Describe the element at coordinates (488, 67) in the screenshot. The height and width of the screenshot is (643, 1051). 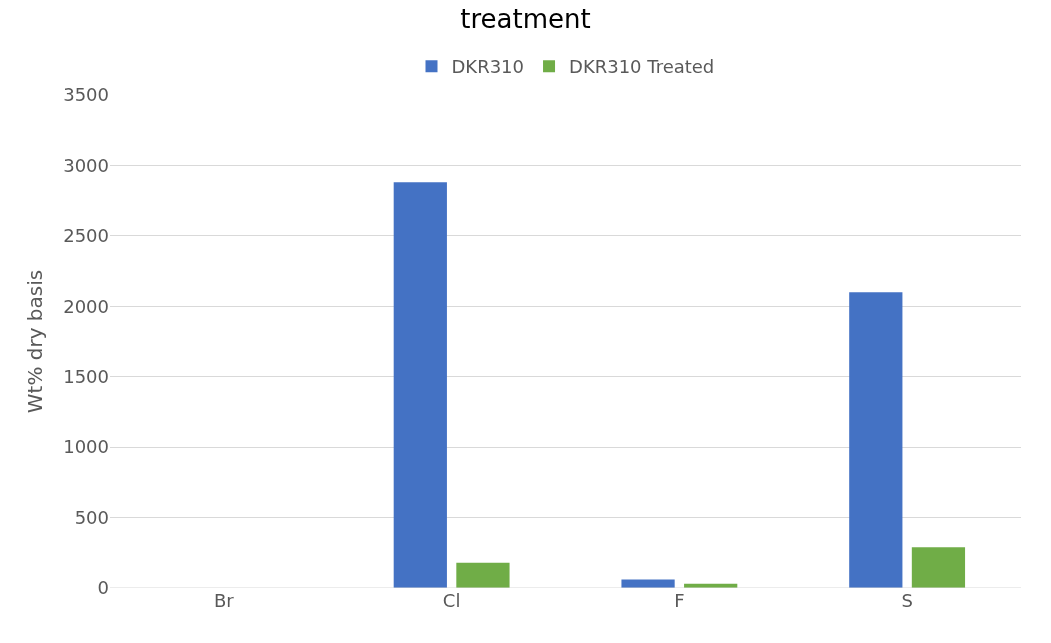
I see `legend-label: DKR310` at that location.